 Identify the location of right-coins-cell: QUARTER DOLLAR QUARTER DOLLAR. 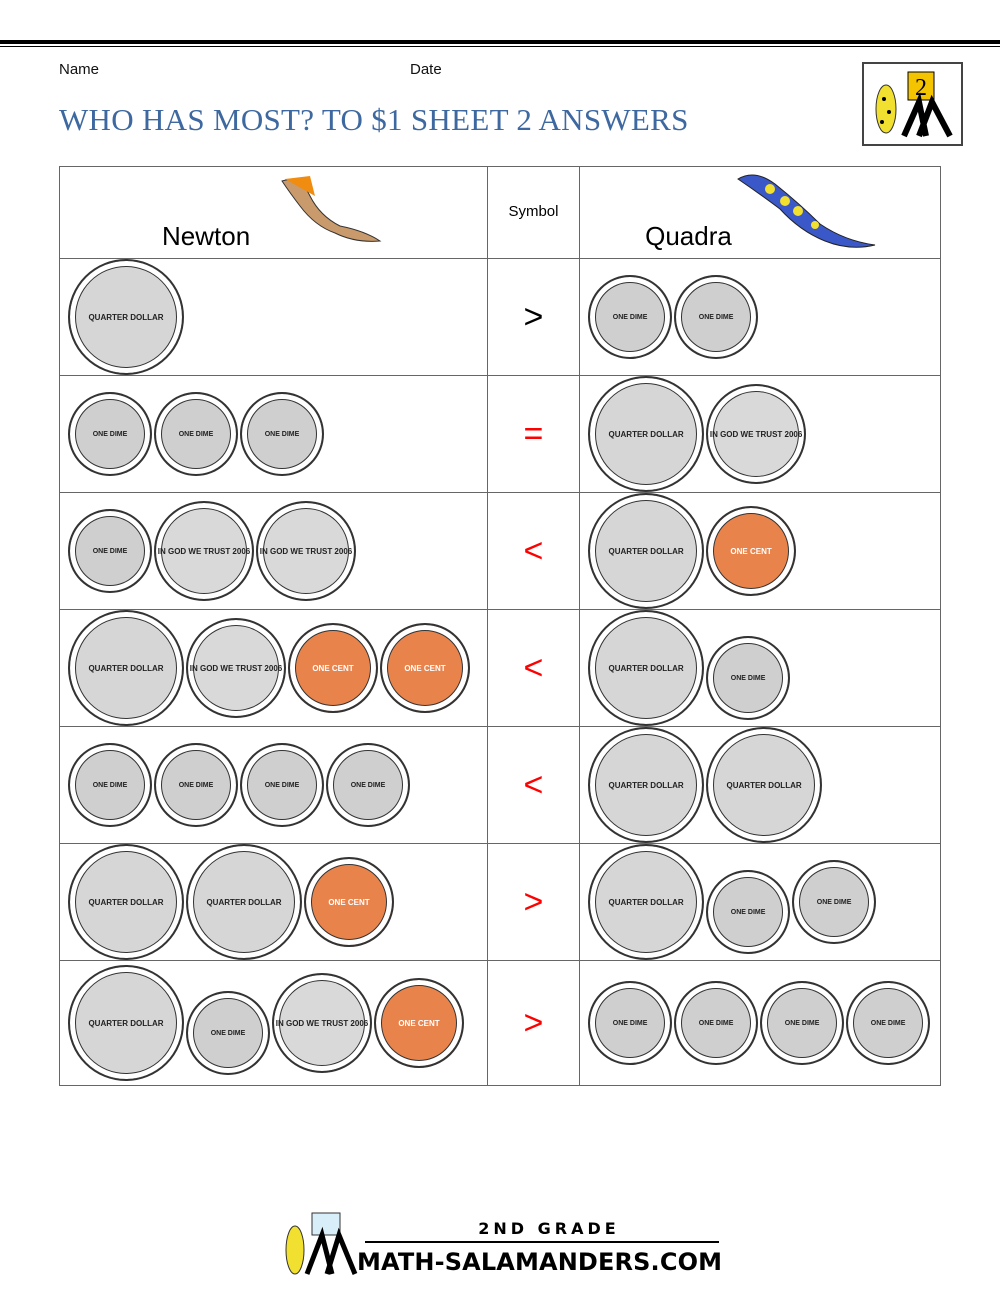
(760, 785).